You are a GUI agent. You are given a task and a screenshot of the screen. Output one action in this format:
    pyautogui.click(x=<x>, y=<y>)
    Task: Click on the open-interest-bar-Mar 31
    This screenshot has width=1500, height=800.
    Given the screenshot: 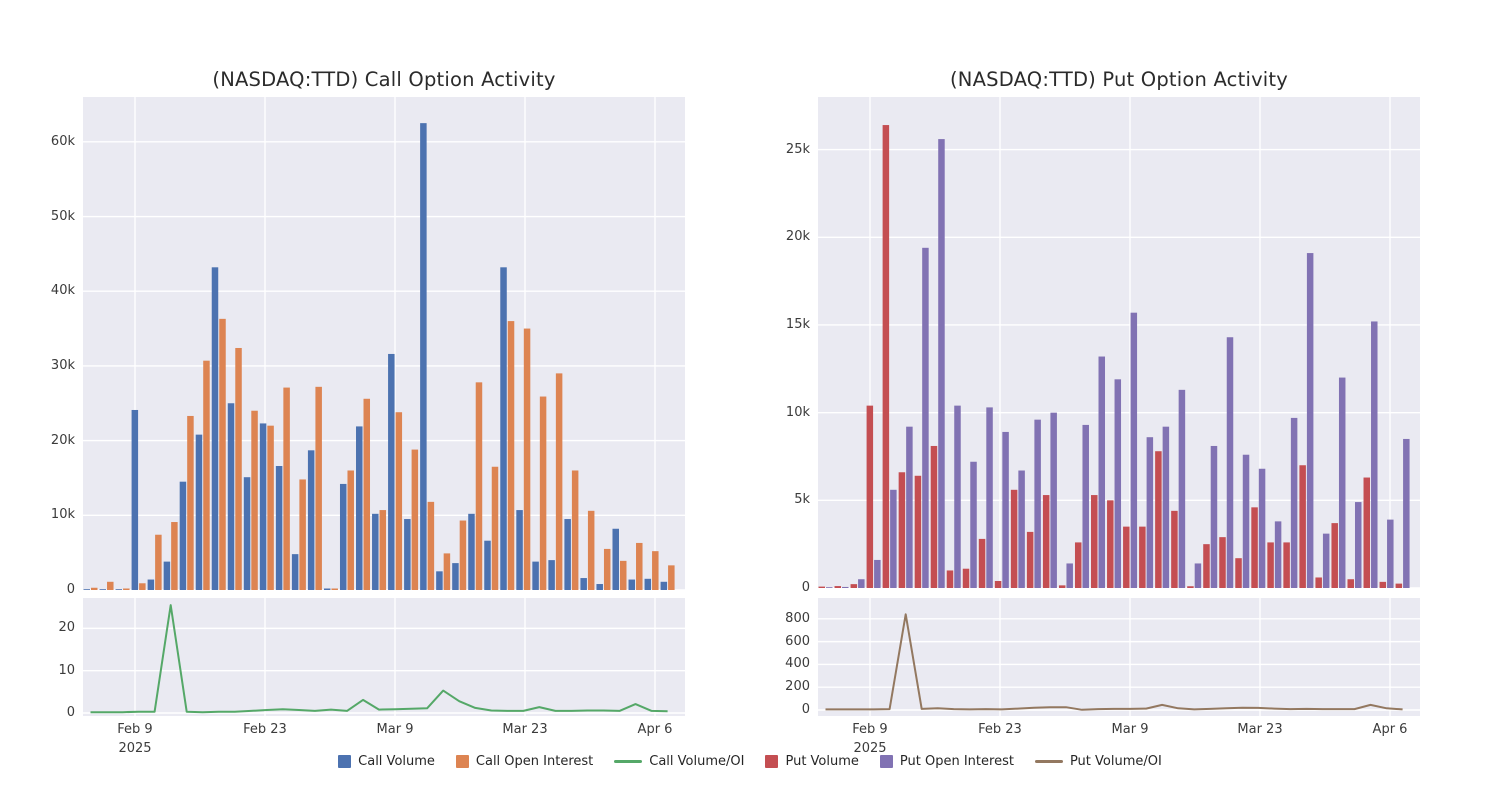 What is the action you would take?
    pyautogui.click(x=607, y=569)
    